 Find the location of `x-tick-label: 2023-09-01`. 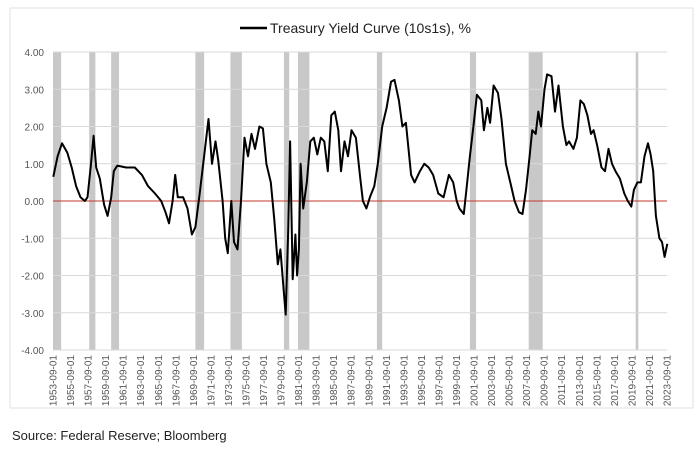

x-tick-label: 2023-09-01 is located at coordinates (668, 381).